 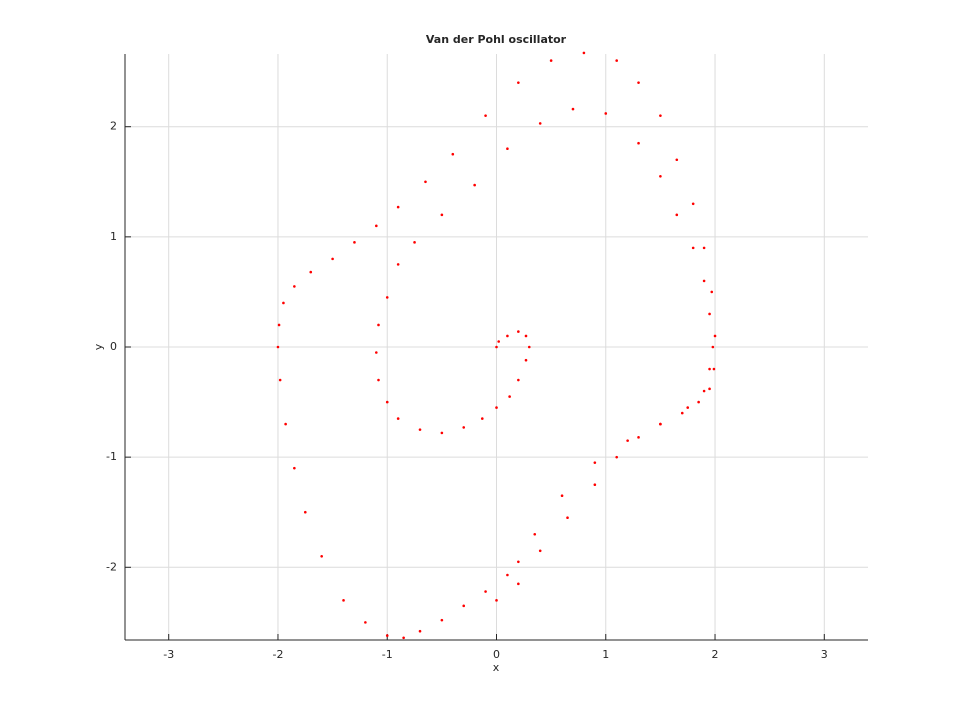 What do you see at coordinates (113, 236) in the screenshot?
I see `y-tick-label: 1` at bounding box center [113, 236].